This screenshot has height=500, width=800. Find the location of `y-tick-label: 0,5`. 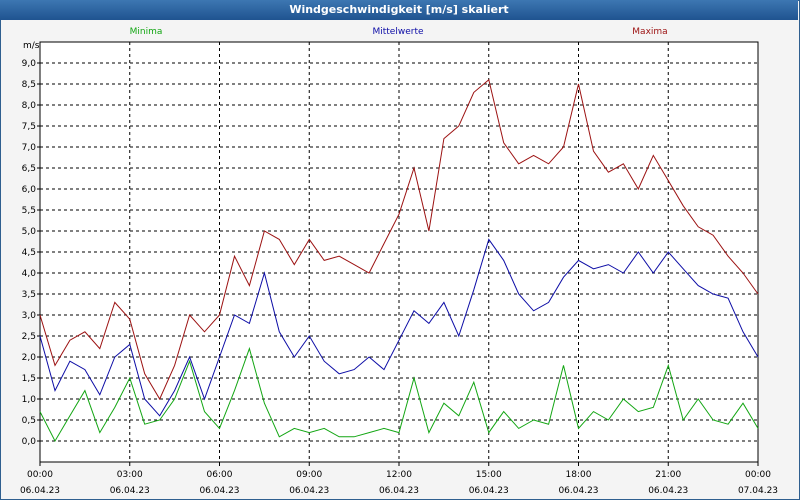

y-tick-label: 0,5 is located at coordinates (29, 421).